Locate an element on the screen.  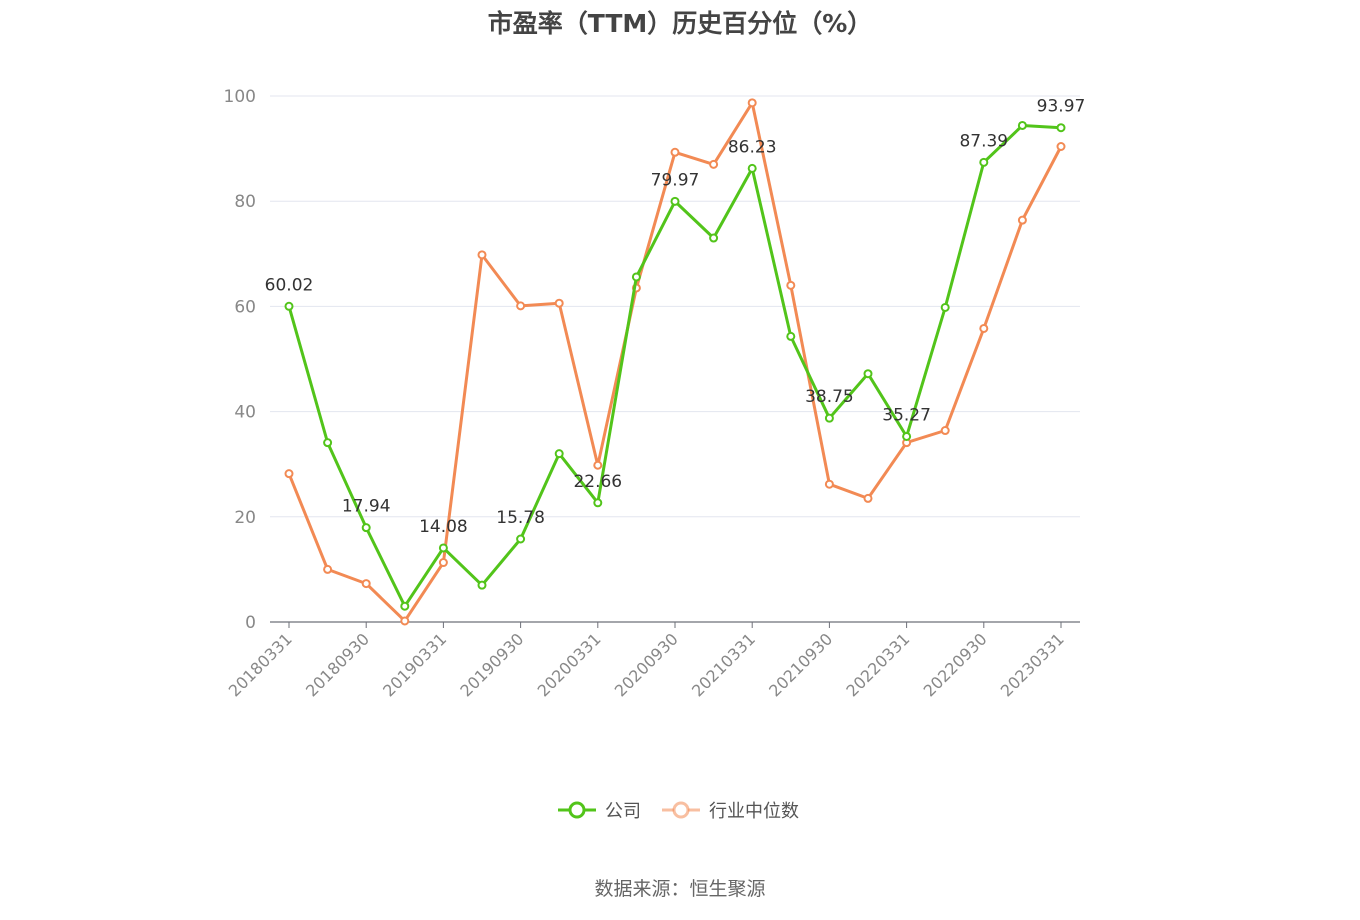
data-label: 35.27 is located at coordinates (906, 415).